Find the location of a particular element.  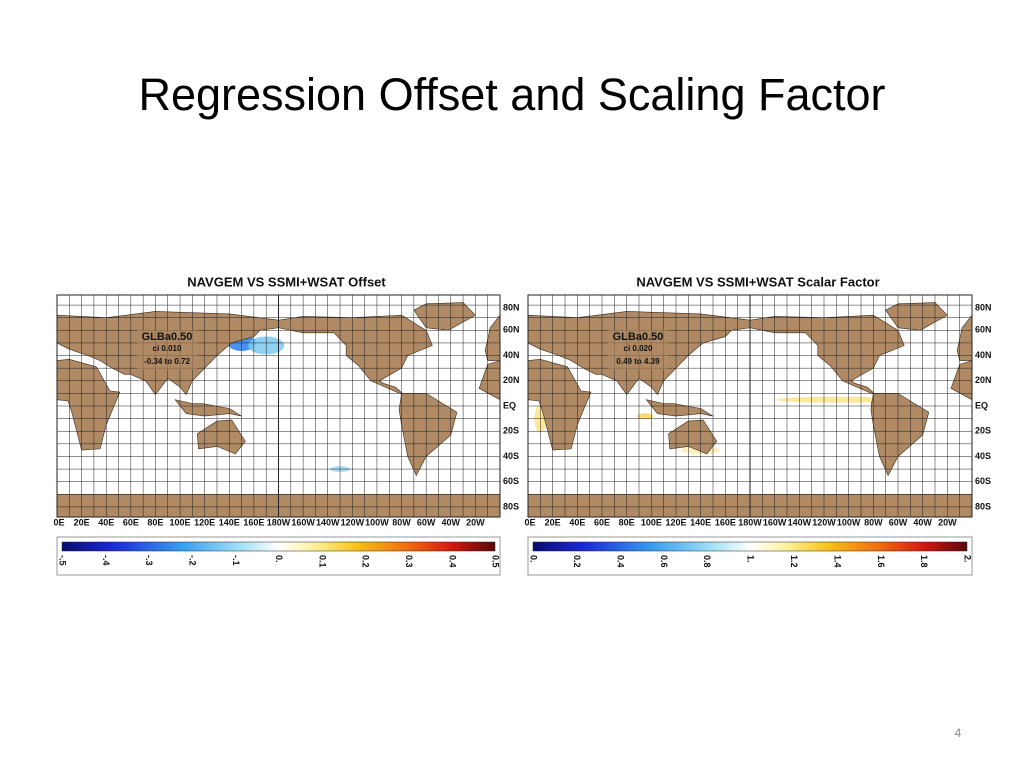

anomaly-patch is located at coordinates (645, 416).